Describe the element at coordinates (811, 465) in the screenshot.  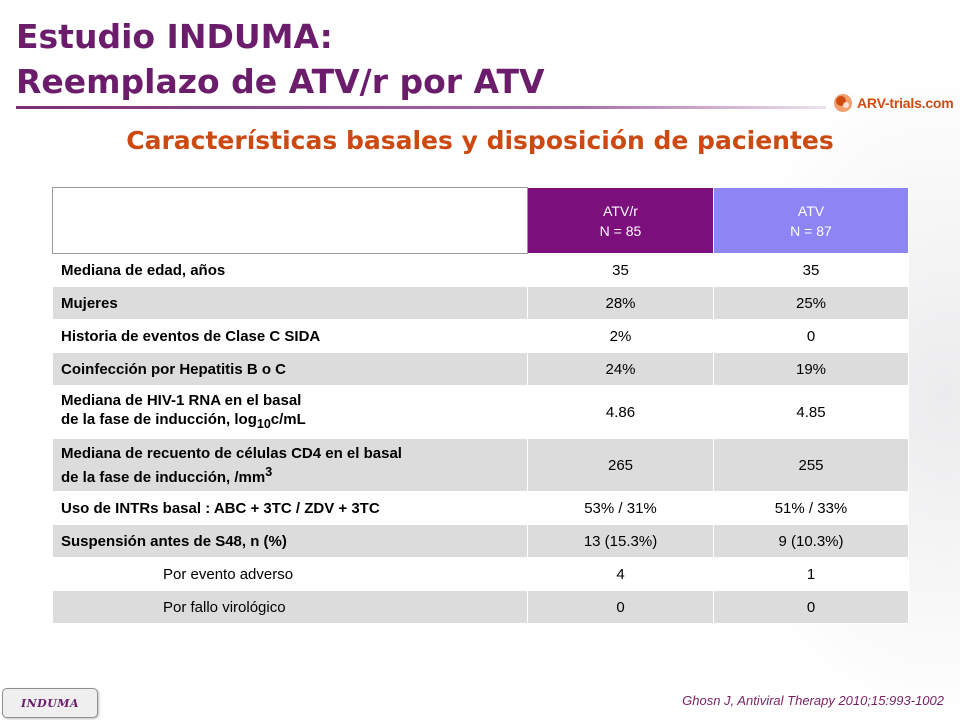
I see `row-value-atv: 255` at that location.